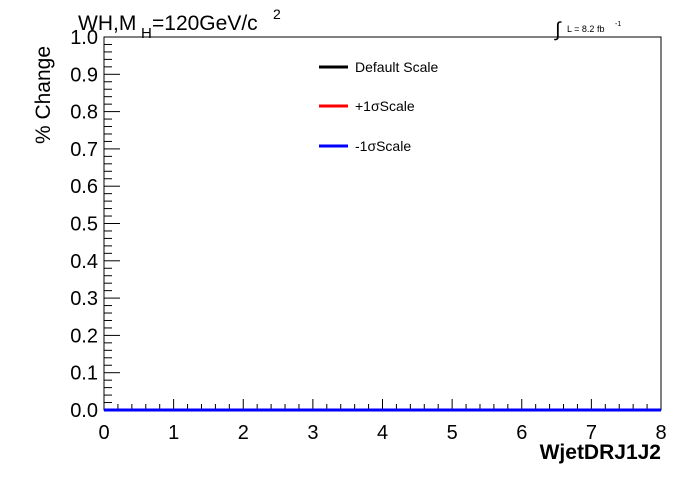 The height and width of the screenshot is (477, 696). What do you see at coordinates (84, 187) in the screenshot?
I see `y-tick-label: 0.6` at bounding box center [84, 187].